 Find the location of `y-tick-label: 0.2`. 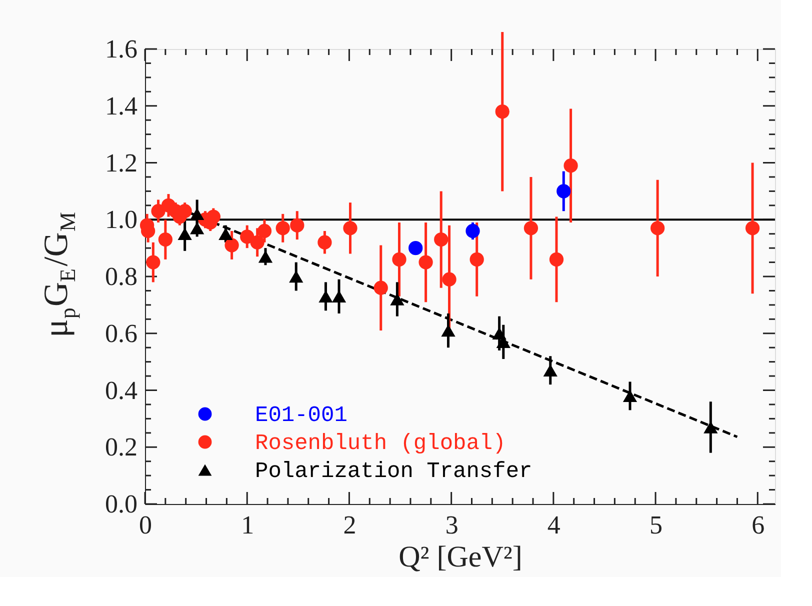

y-tick-label: 0.2 is located at coordinates (121, 447).